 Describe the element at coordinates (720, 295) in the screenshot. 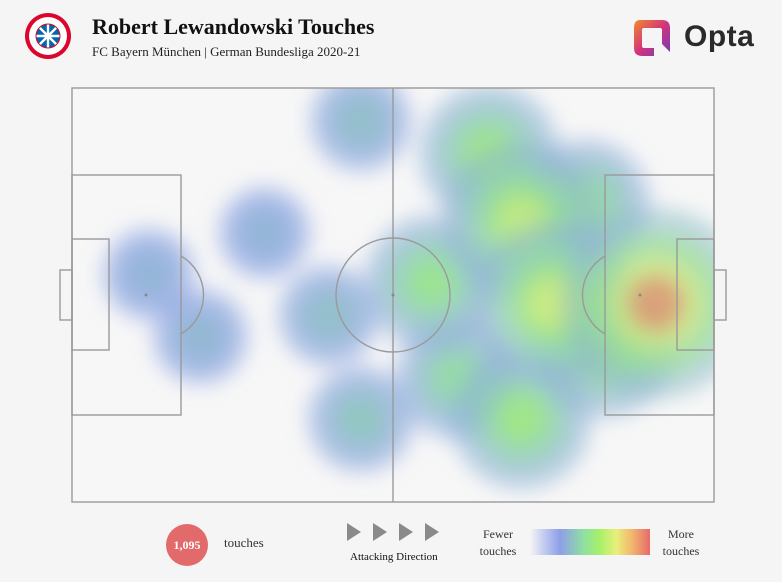

I see `right-goal` at that location.